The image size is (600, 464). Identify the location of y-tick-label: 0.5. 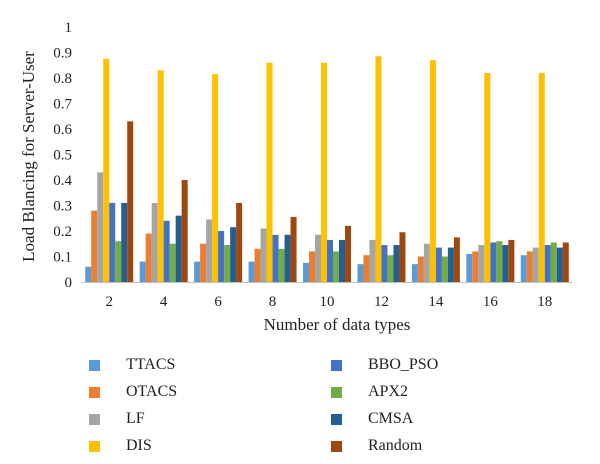
(62, 156).